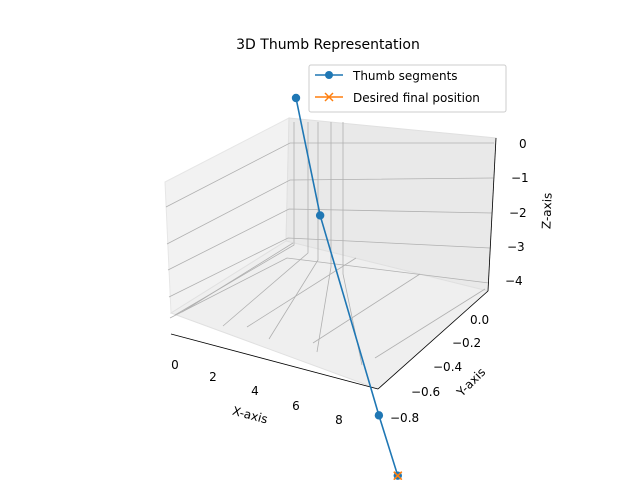 The image size is (640, 484). Describe the element at coordinates (479, 320) in the screenshot. I see `y-tick-label: 0.0` at that location.